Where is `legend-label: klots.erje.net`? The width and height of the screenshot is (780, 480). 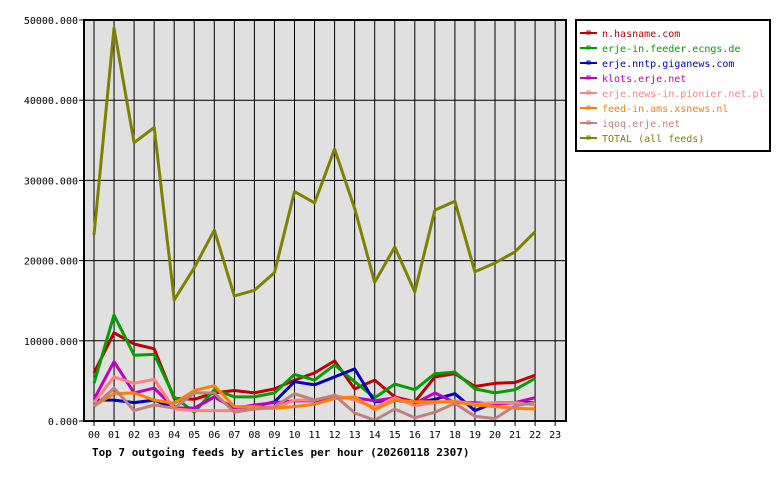 legend-label: klots.erje.net is located at coordinates (644, 79).